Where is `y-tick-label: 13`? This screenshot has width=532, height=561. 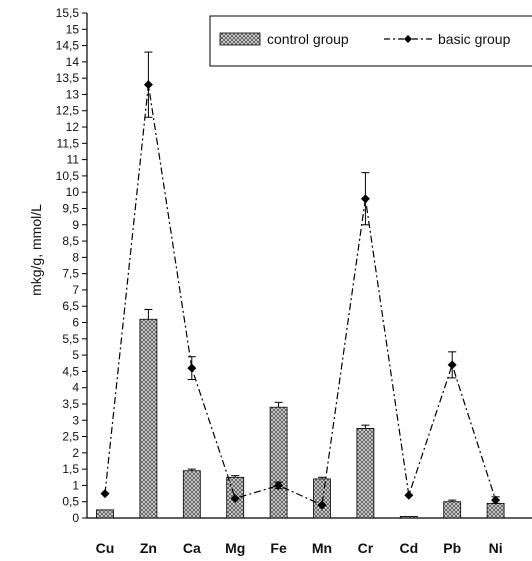
y-tick-label: 13 is located at coordinates (73, 94).